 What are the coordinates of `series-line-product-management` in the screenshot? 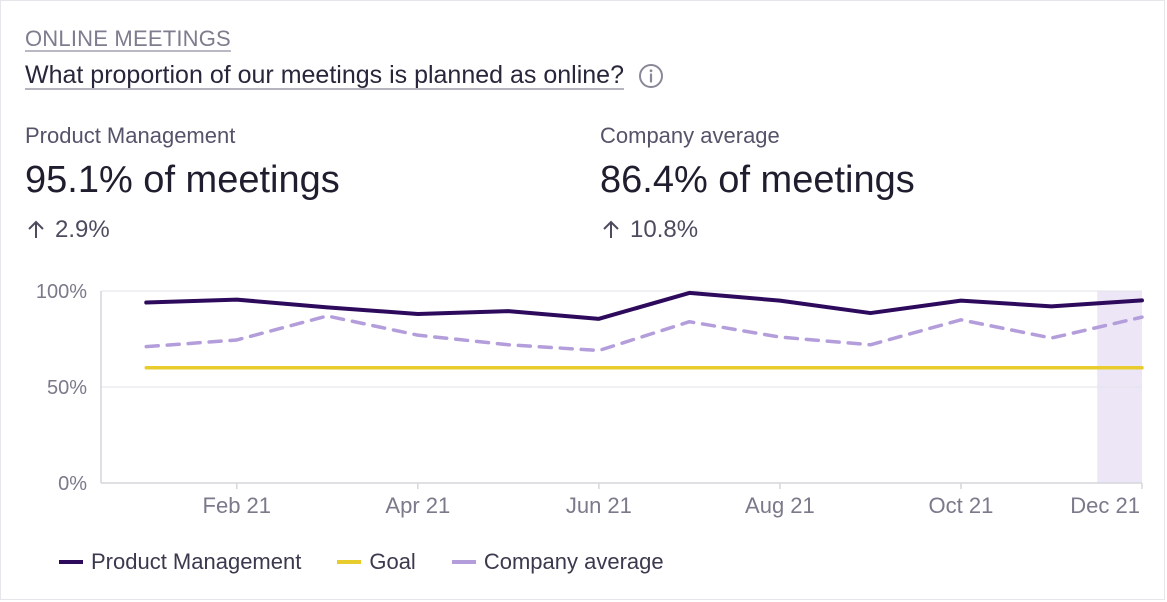 It's located at (644, 305).